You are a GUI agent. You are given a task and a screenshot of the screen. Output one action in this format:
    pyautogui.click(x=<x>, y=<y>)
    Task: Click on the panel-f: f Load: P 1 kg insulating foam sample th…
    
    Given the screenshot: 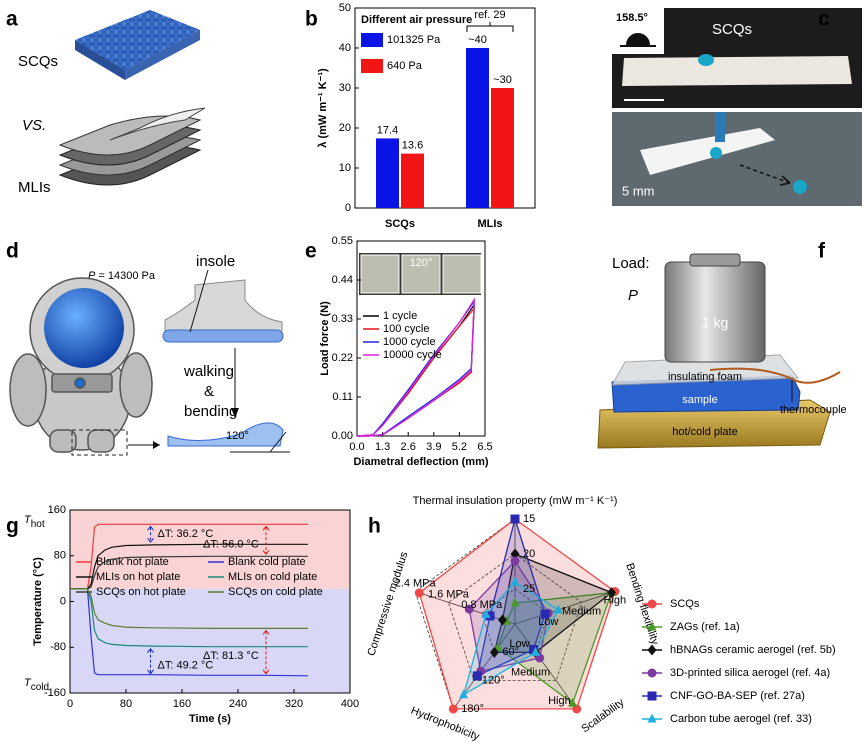 What is the action you would take?
    pyautogui.click(x=722, y=344)
    